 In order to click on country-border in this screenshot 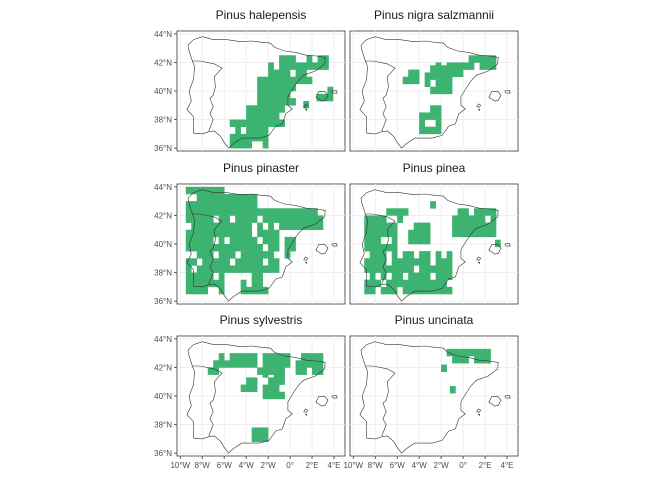, I will do `click(380, 96)`.